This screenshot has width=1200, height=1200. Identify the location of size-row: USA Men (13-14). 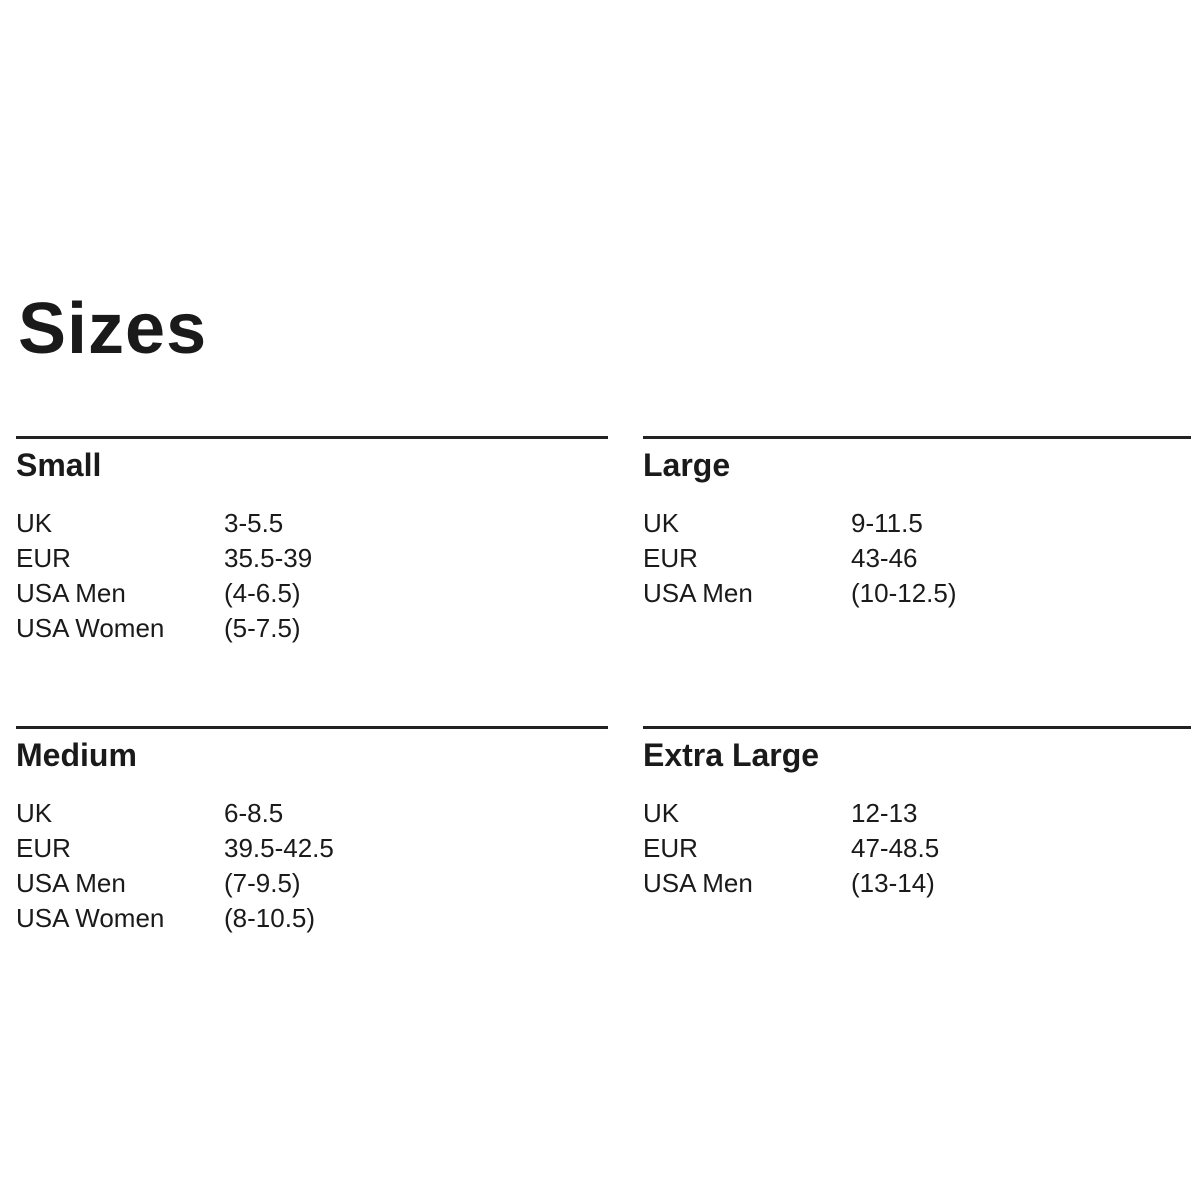
(917, 883).